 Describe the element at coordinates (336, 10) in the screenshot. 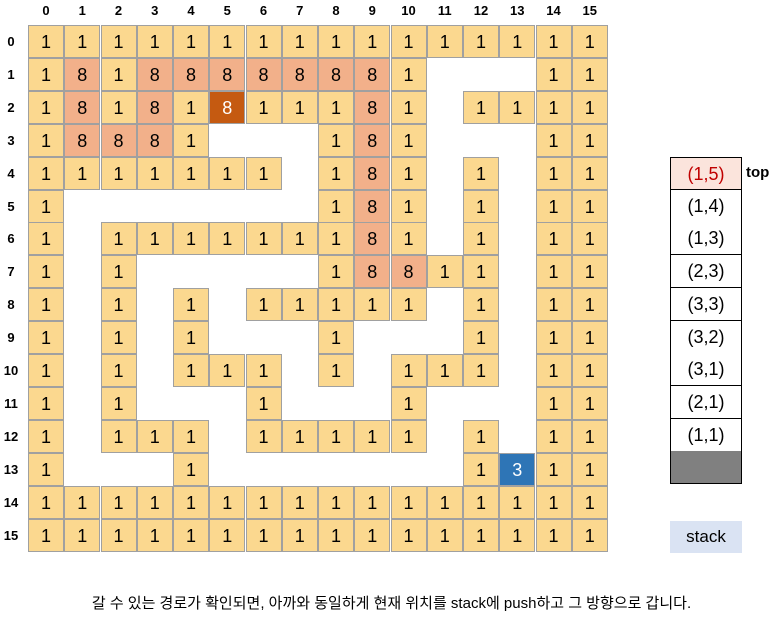

I see `column-header-8: 8` at that location.